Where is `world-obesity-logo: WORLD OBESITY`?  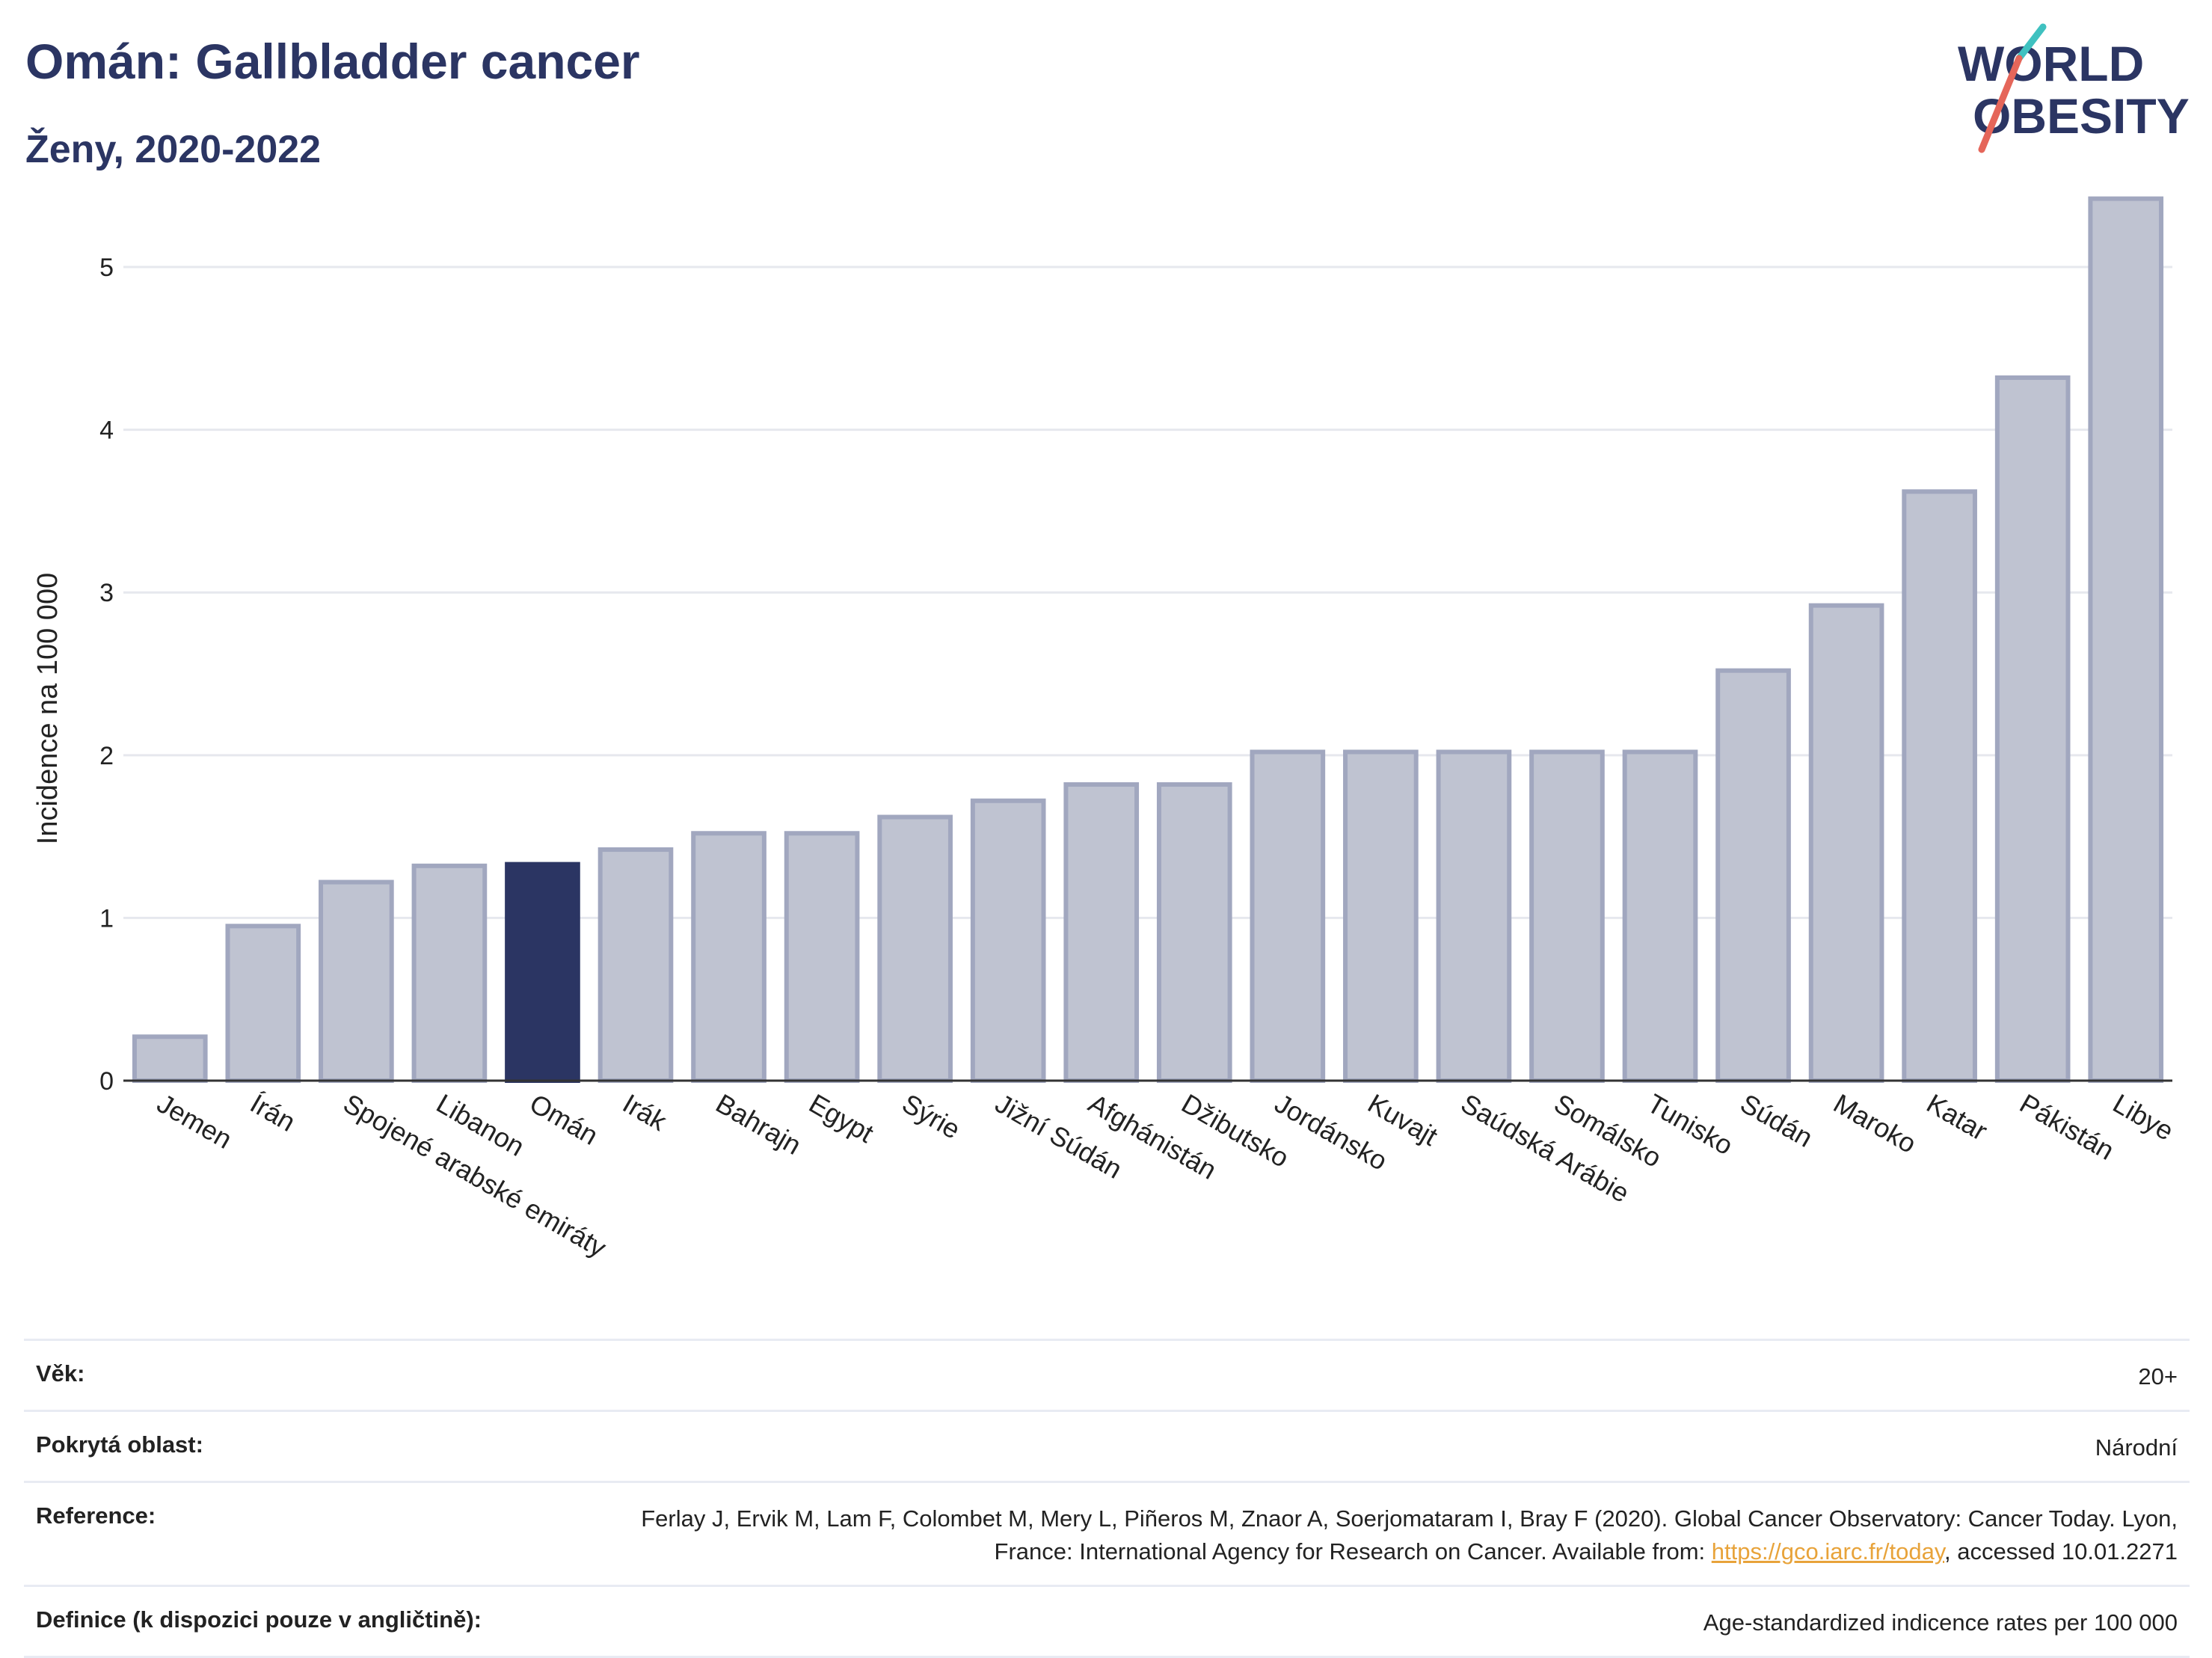
world-obesity-logo: WORLD OBESITY is located at coordinates (2071, 93).